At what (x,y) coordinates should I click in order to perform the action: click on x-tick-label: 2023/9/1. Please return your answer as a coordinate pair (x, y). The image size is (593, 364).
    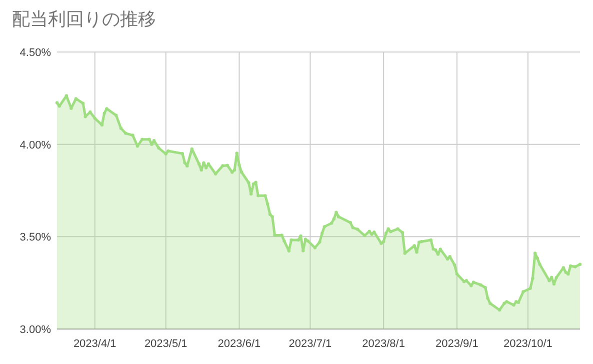
    Looking at the image, I should click on (457, 344).